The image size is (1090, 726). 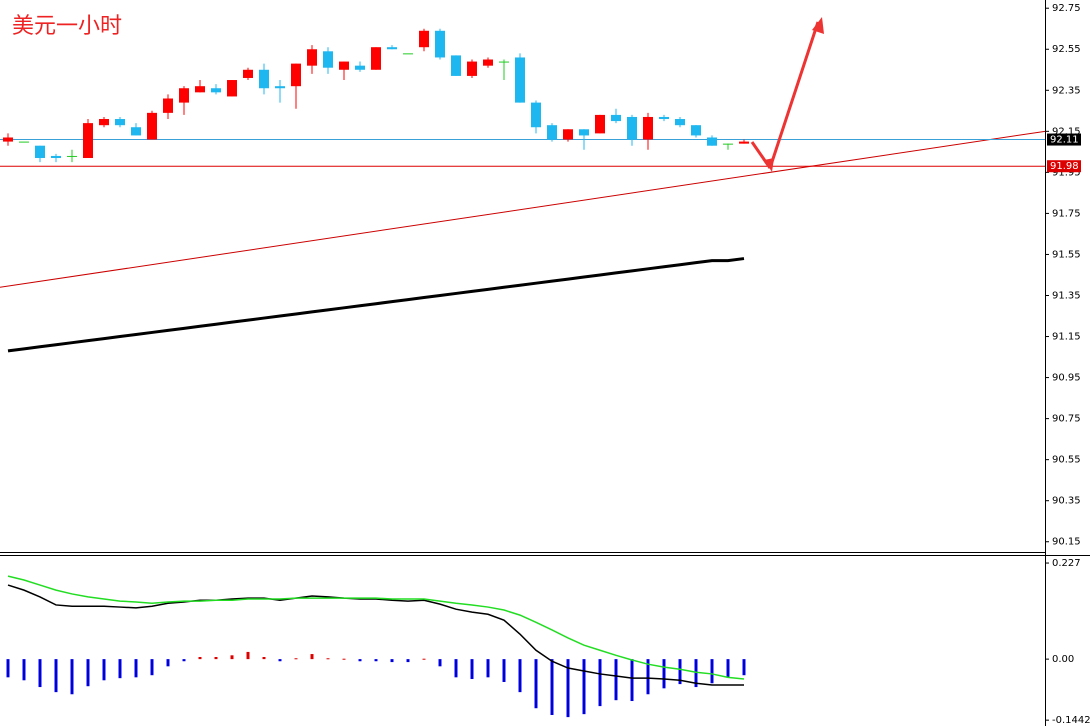 What do you see at coordinates (1066, 378) in the screenshot?
I see `y-tick-label: 90.95` at bounding box center [1066, 378].